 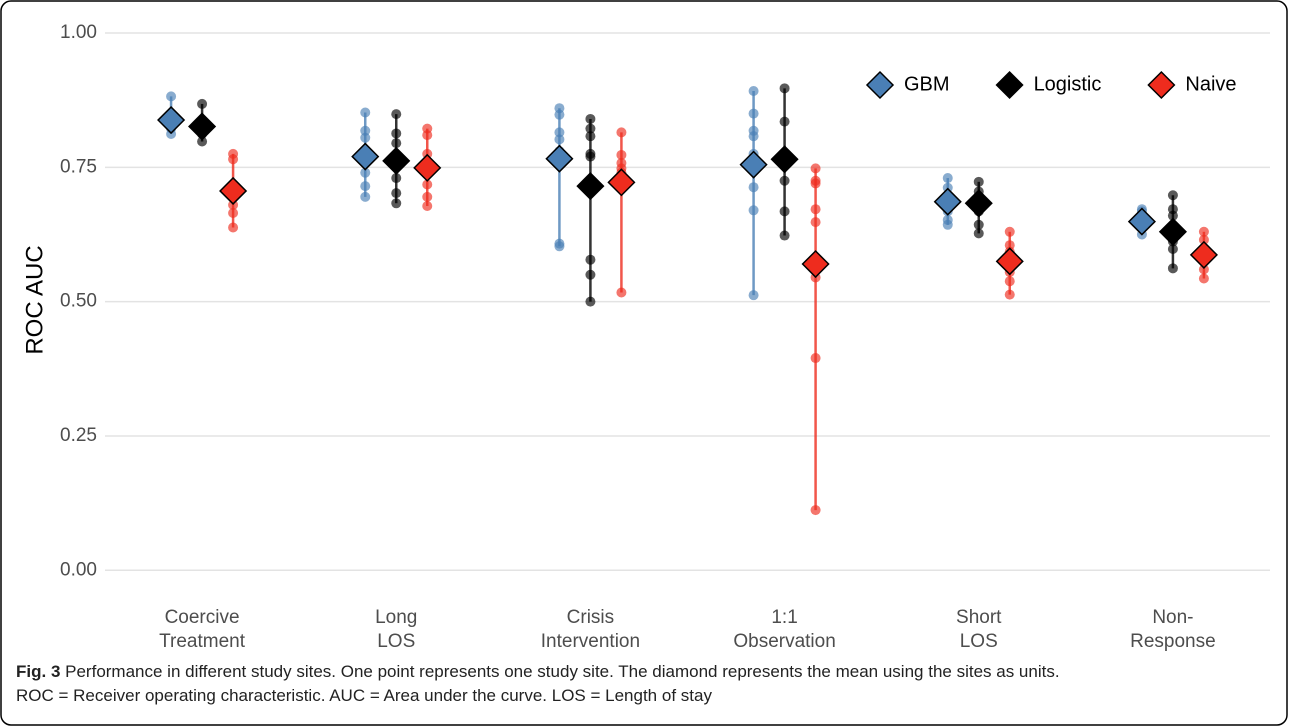 I want to click on x-tick-label: Crisis, so click(x=591, y=617).